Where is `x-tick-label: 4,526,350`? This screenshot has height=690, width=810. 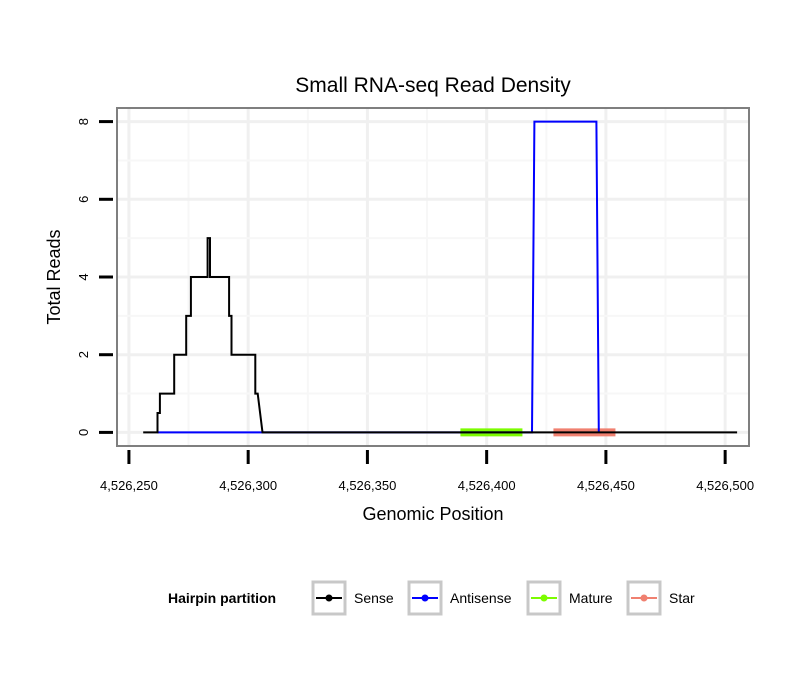 x-tick-label: 4,526,350 is located at coordinates (367, 485).